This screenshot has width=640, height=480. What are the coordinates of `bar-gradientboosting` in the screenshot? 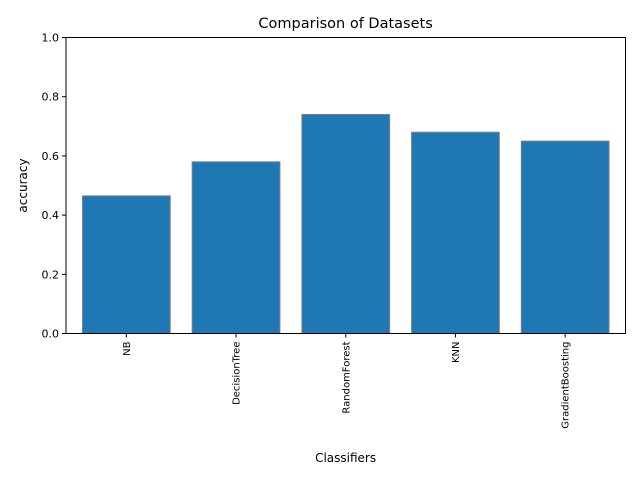 It's located at (565, 237).